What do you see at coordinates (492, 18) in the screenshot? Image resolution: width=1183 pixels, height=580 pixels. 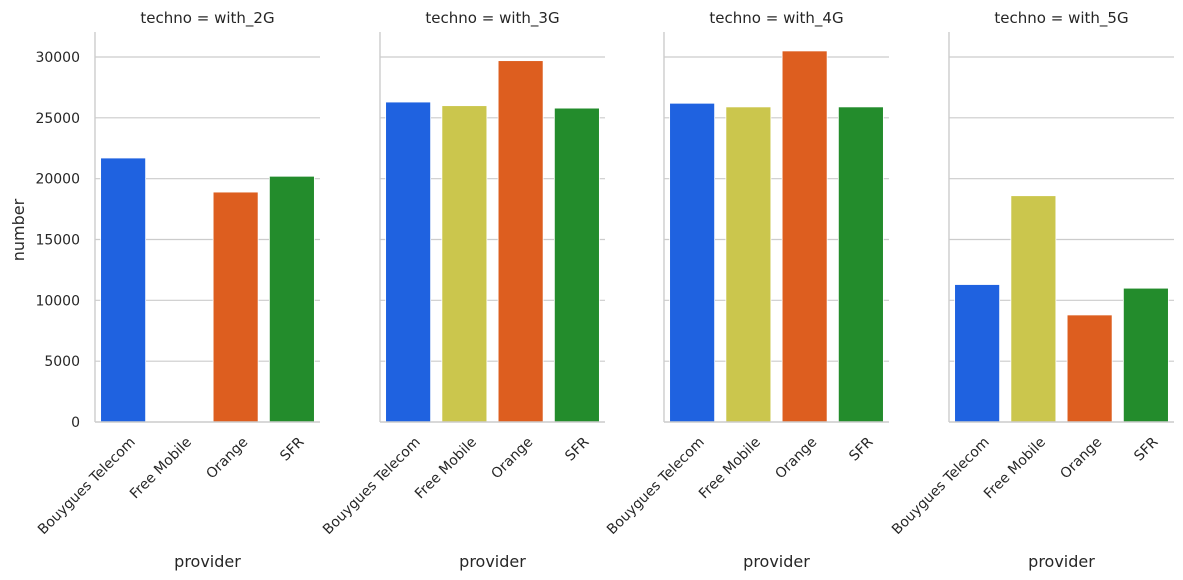 I see `panel-title: techno = with_3G` at bounding box center [492, 18].